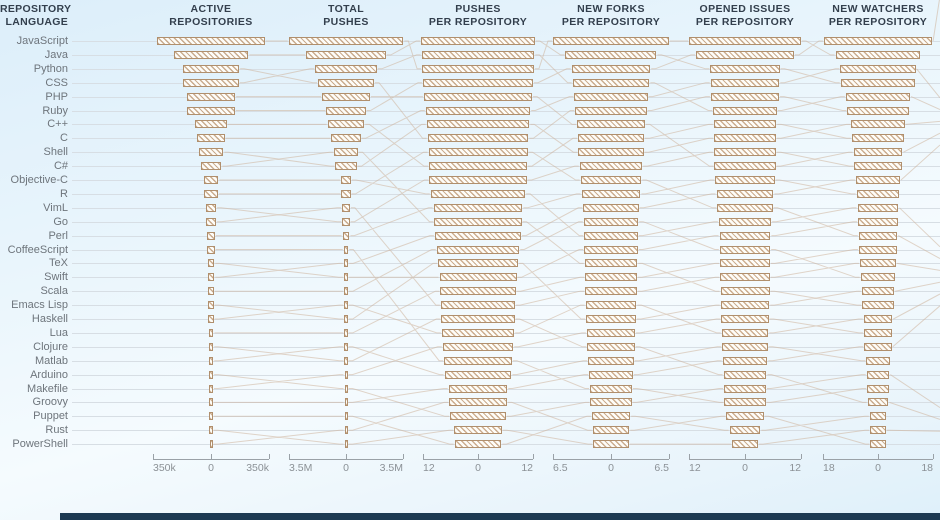 This screenshot has width=940, height=520. What do you see at coordinates (47, 388) in the screenshot?
I see `language-label-makefile: Makefile` at bounding box center [47, 388].